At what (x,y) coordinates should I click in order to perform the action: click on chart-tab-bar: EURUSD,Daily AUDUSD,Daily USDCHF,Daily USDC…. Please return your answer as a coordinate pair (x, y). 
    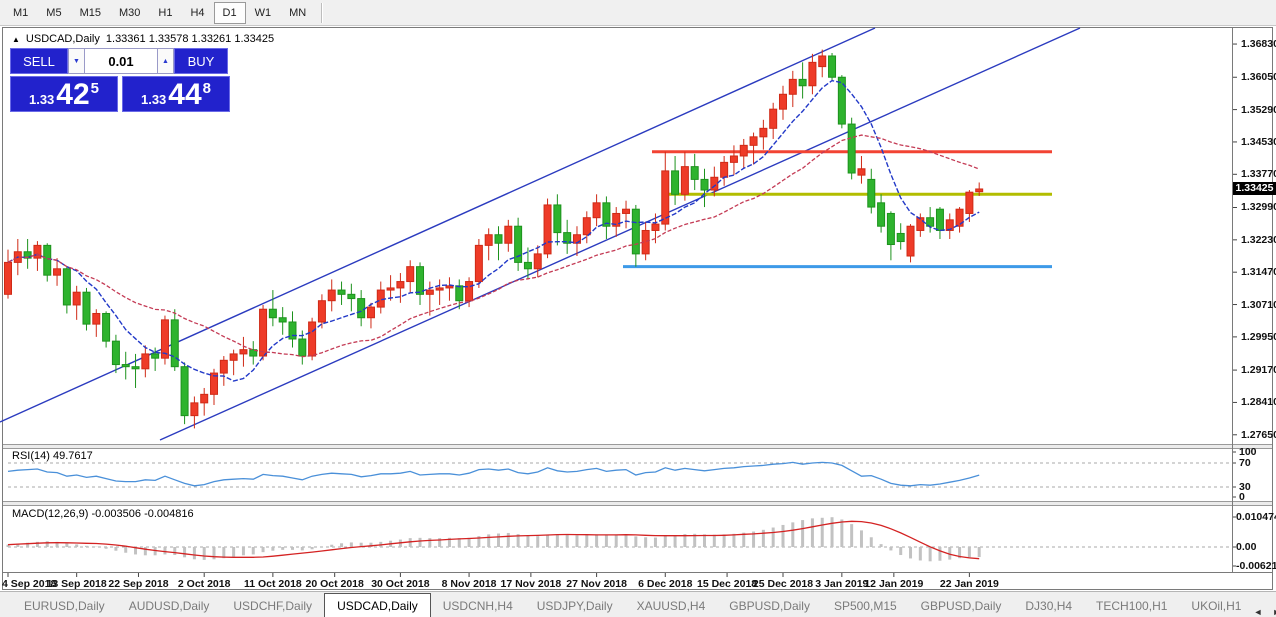
    Looking at the image, I should click on (638, 604).